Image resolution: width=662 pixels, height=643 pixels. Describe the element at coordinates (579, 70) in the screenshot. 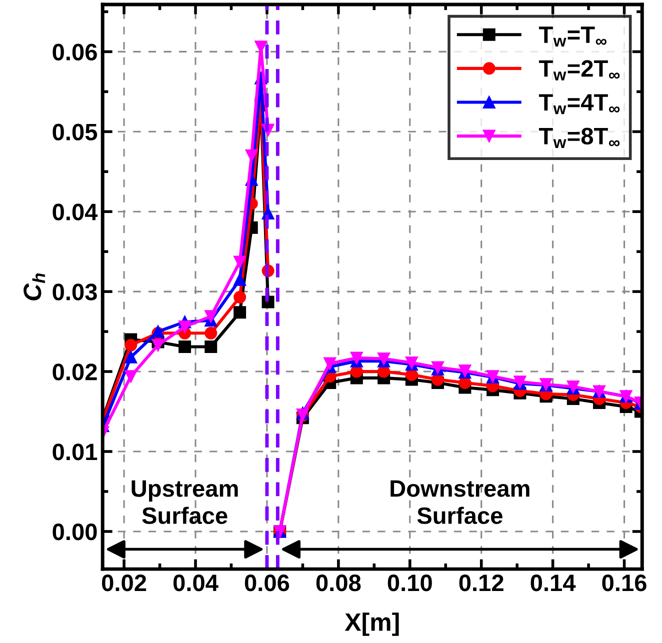

I see `legend-label: T$_{w}$=2T$_{∞}$` at that location.